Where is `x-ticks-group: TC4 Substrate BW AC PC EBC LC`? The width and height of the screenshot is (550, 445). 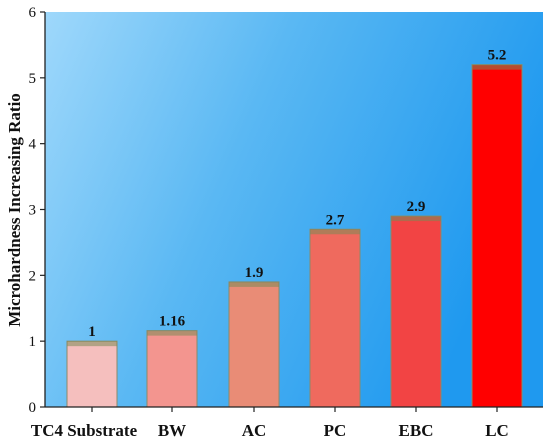 x-ticks-group: TC4 Substrate BW AC PC EBC LC is located at coordinates (270, 423).